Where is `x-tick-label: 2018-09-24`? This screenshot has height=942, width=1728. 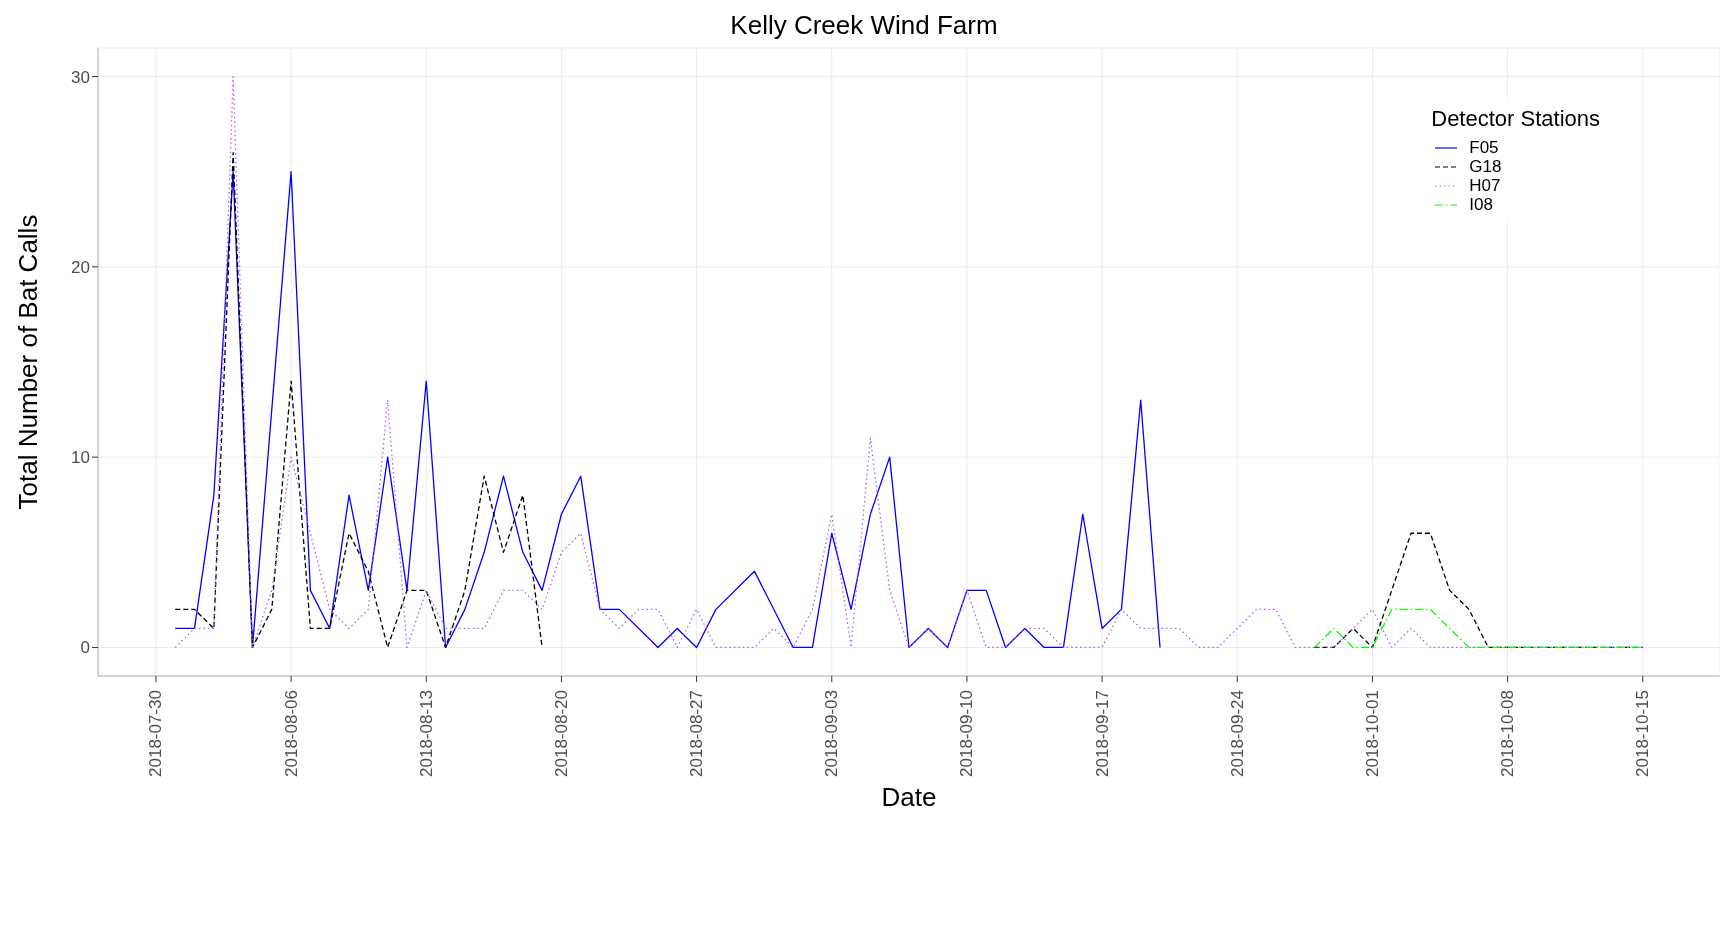 x-tick-label: 2018-09-24 is located at coordinates (1237, 733).